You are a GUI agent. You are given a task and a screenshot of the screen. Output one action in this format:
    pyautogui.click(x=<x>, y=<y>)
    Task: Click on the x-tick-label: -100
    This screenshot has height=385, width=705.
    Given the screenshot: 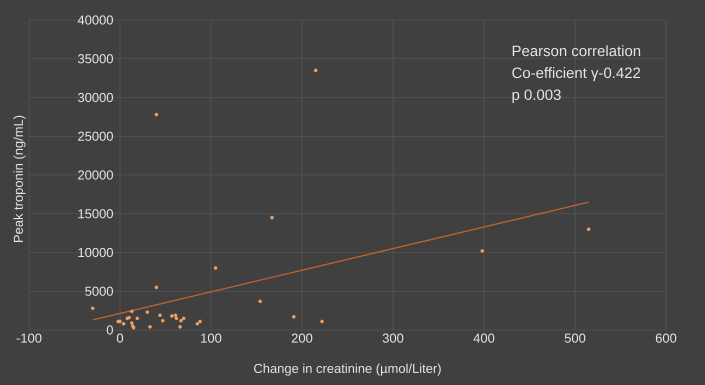 What is the action you would take?
    pyautogui.click(x=29, y=338)
    